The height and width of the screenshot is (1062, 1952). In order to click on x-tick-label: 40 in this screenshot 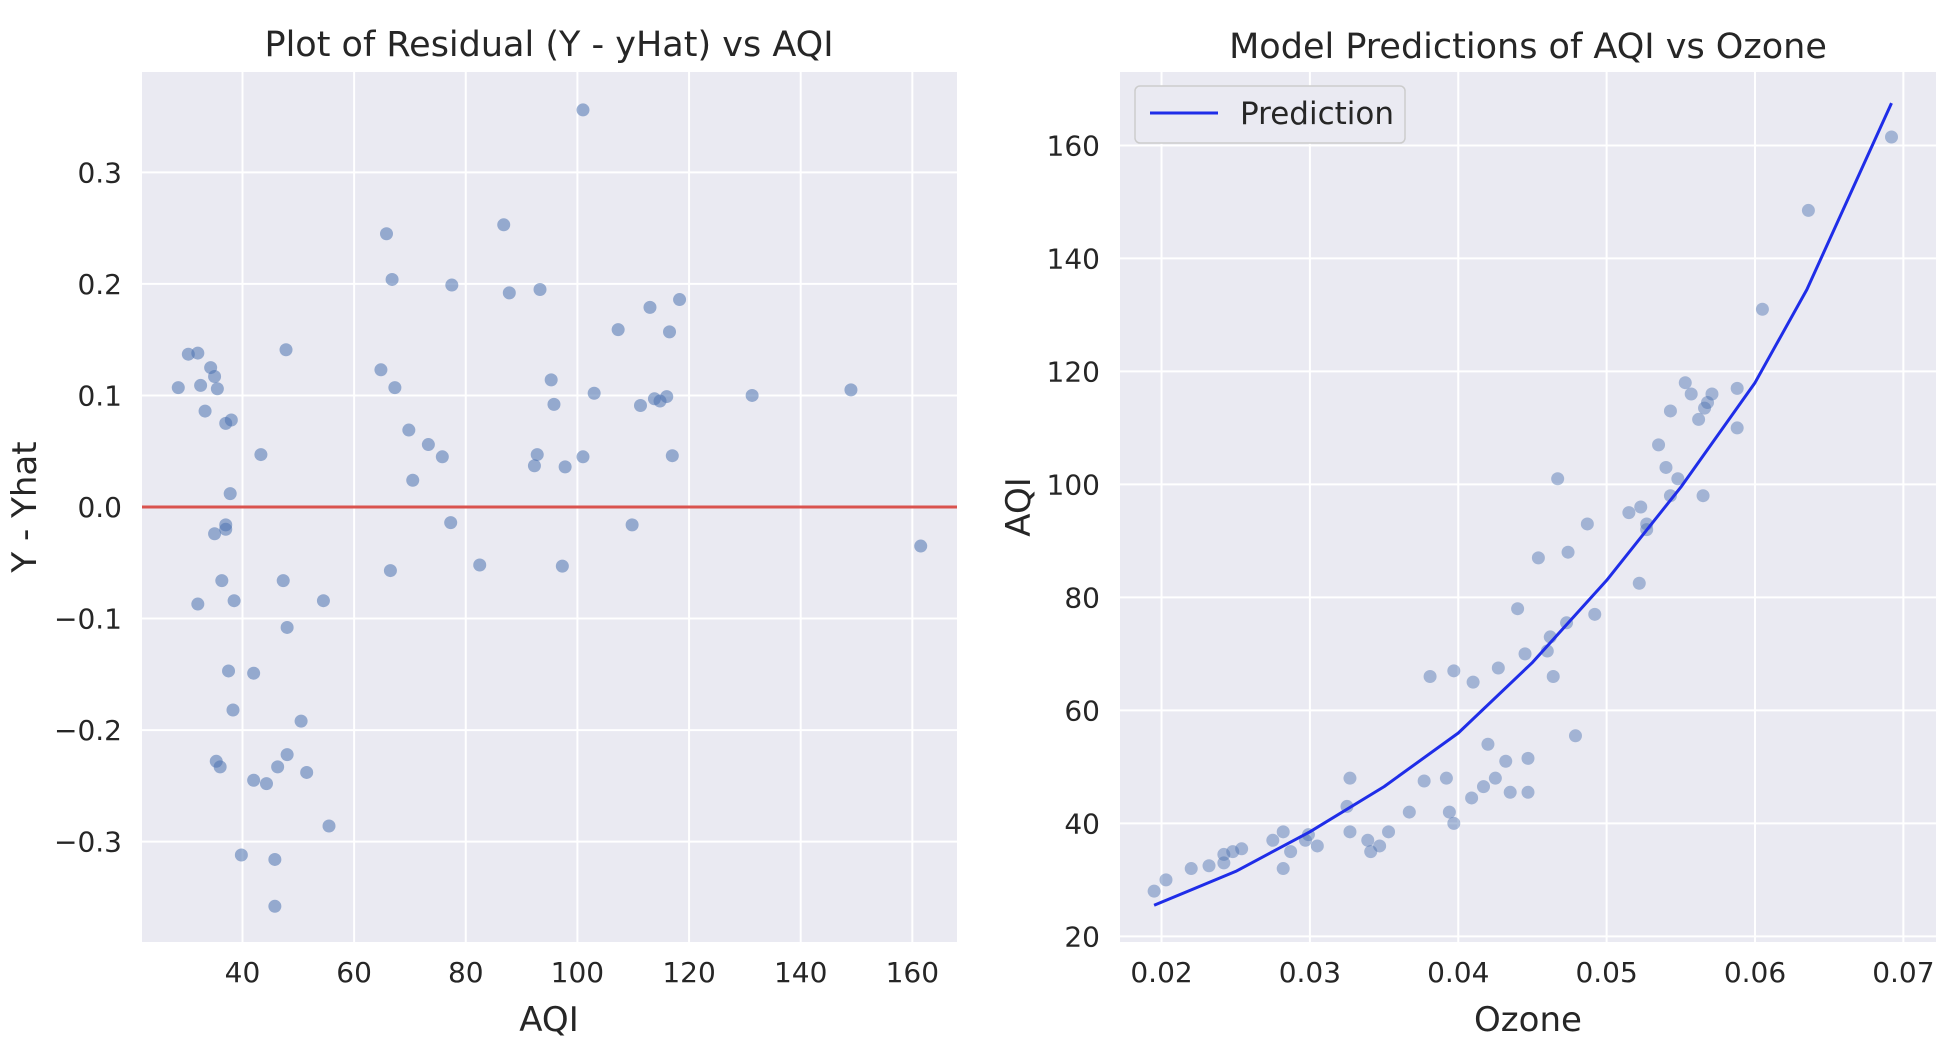, I will do `click(243, 972)`.